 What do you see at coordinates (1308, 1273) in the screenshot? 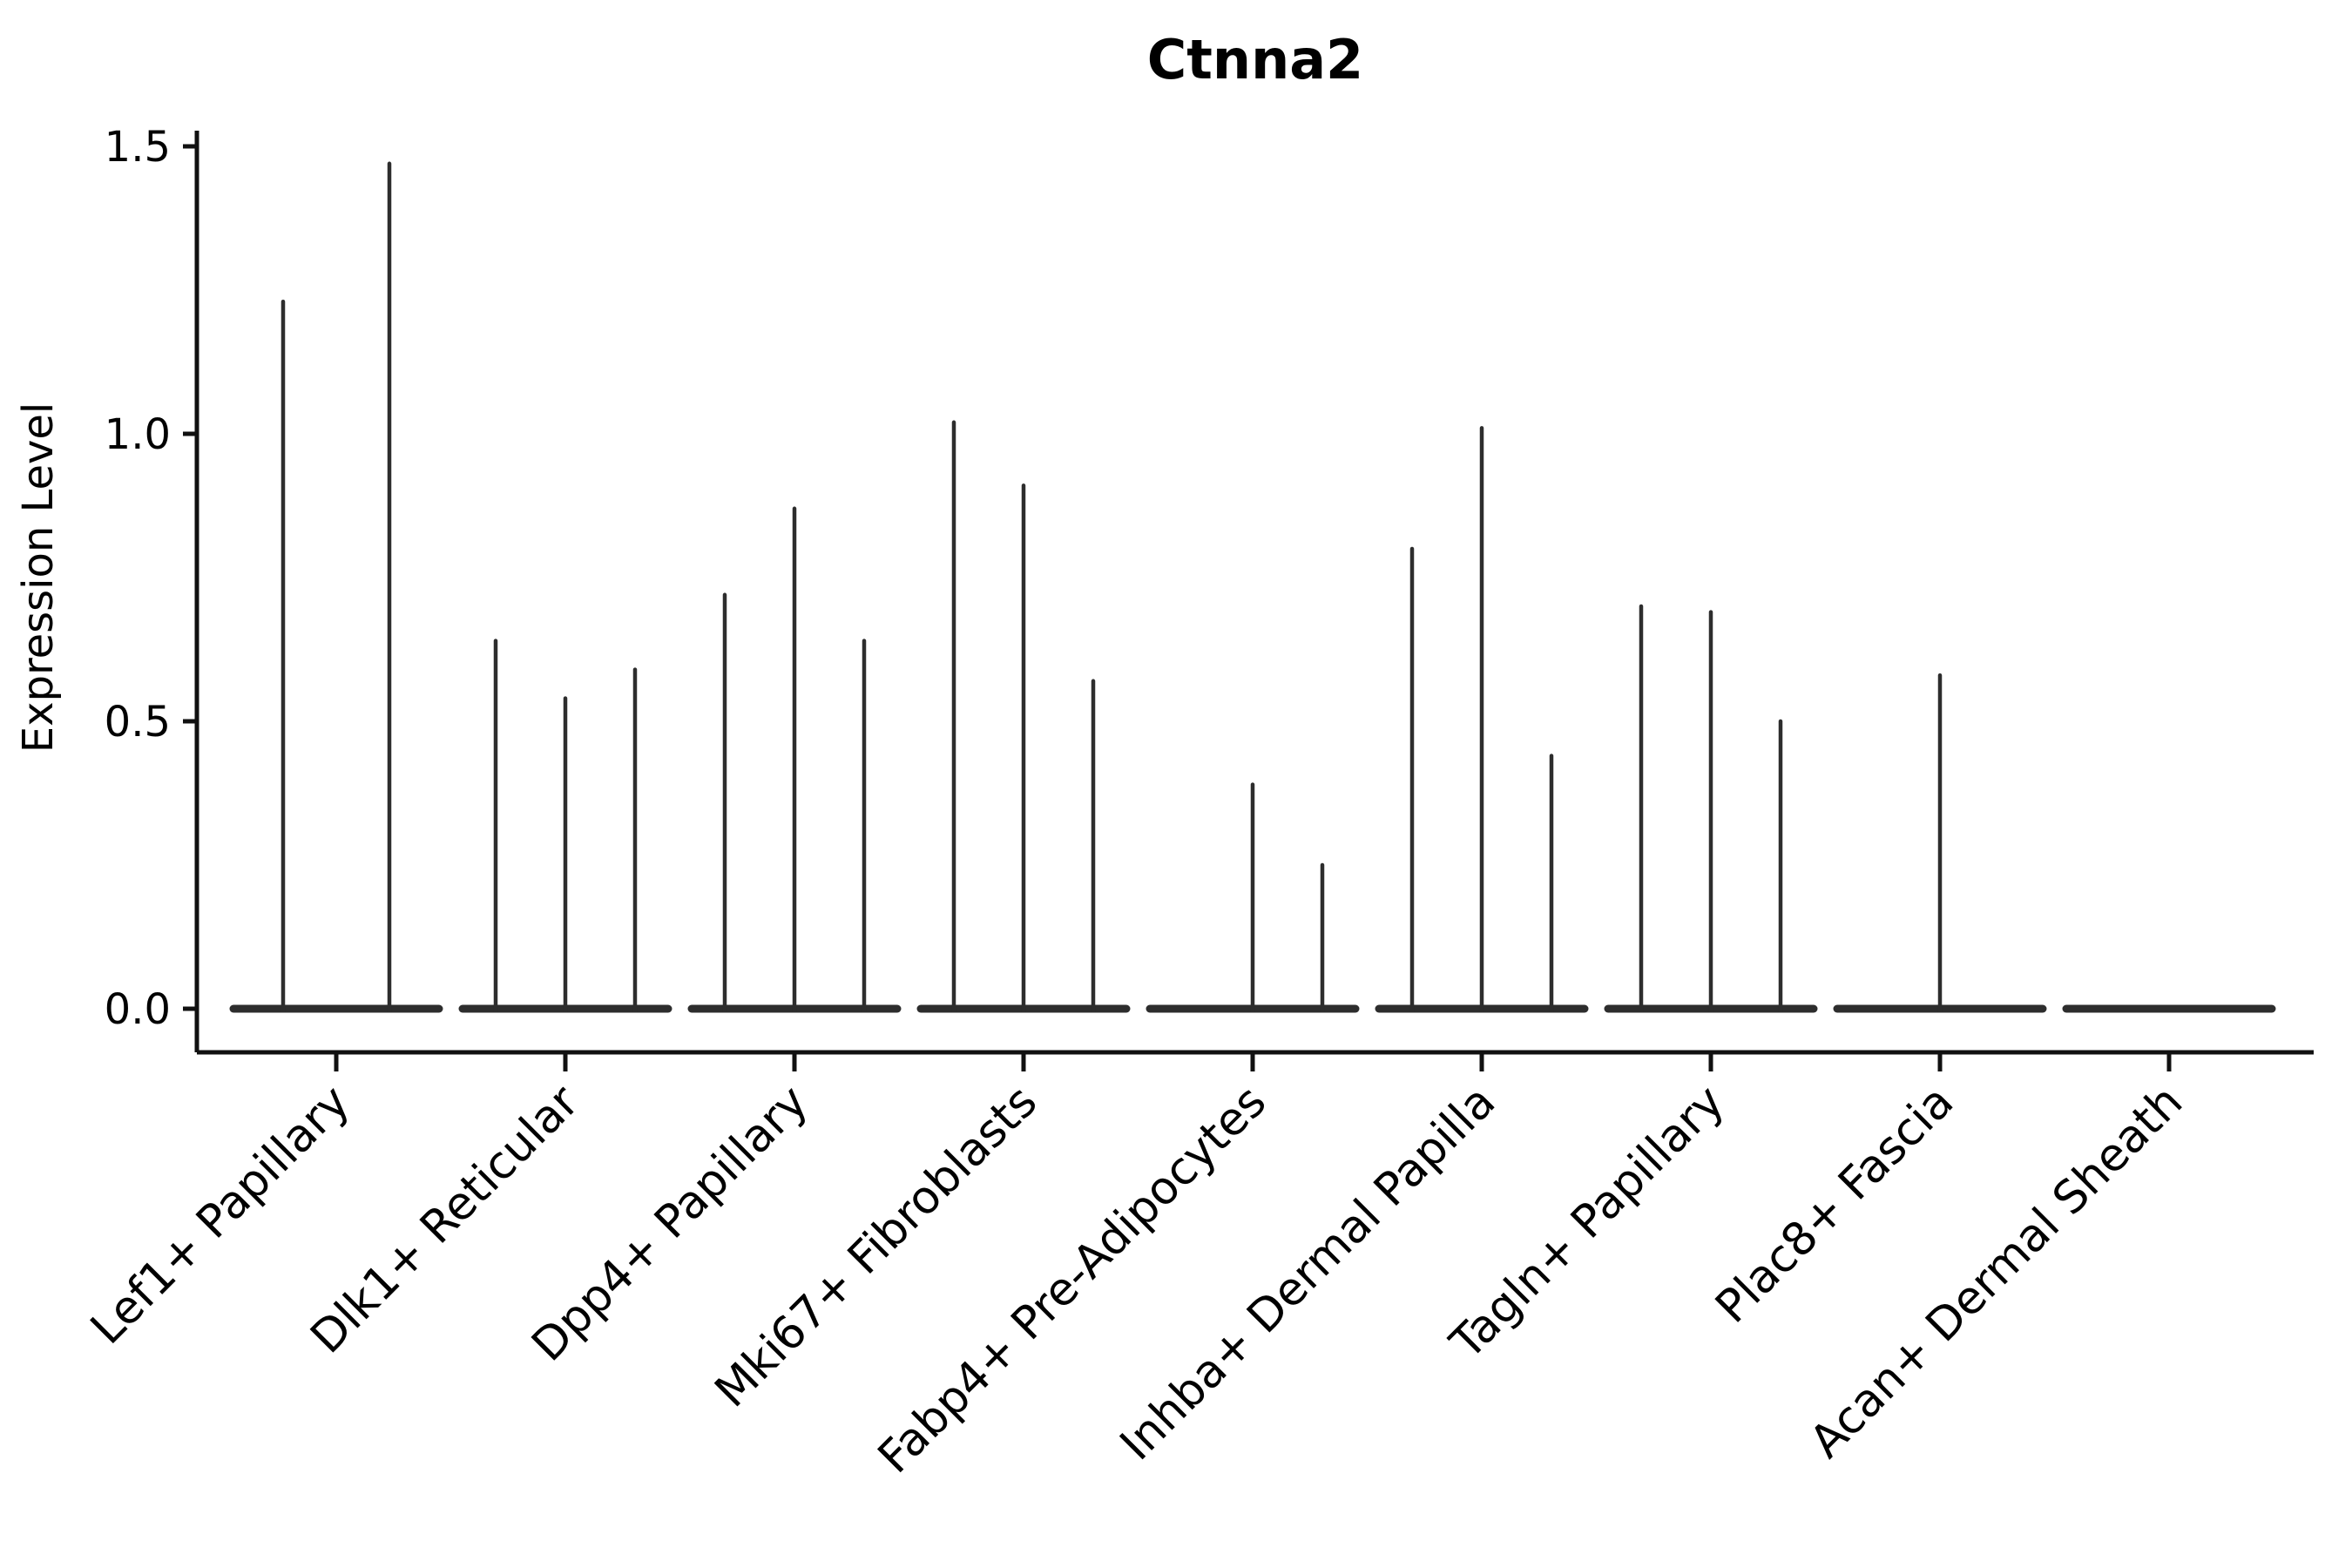
I see `x-tick-label: Inhba+ Dermal Papilla` at bounding box center [1308, 1273].